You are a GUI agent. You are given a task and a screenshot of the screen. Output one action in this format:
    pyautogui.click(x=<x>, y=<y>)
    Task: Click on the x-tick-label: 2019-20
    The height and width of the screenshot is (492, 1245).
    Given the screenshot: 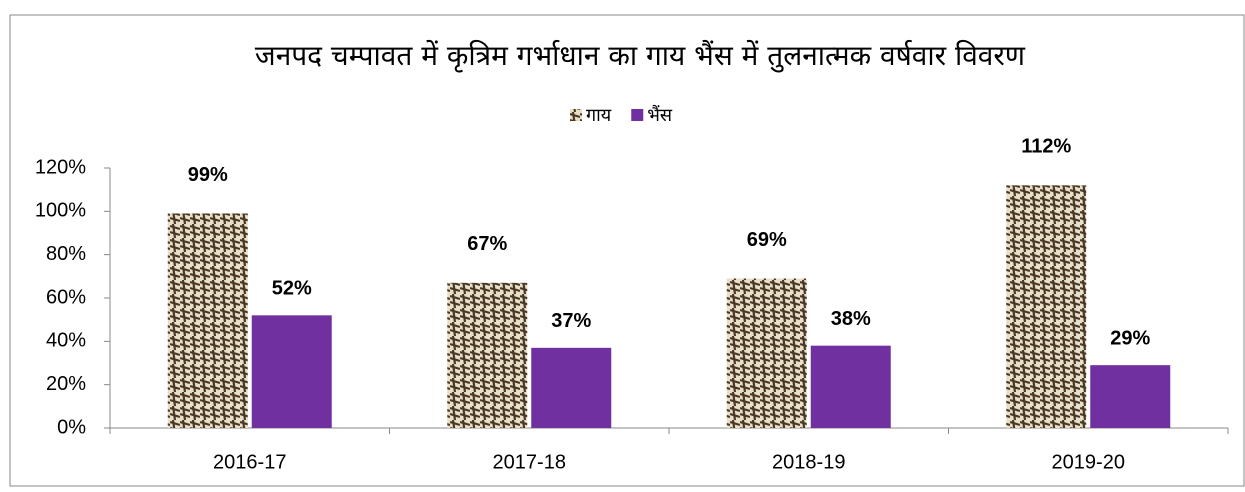 What is the action you would take?
    pyautogui.click(x=1088, y=462)
    